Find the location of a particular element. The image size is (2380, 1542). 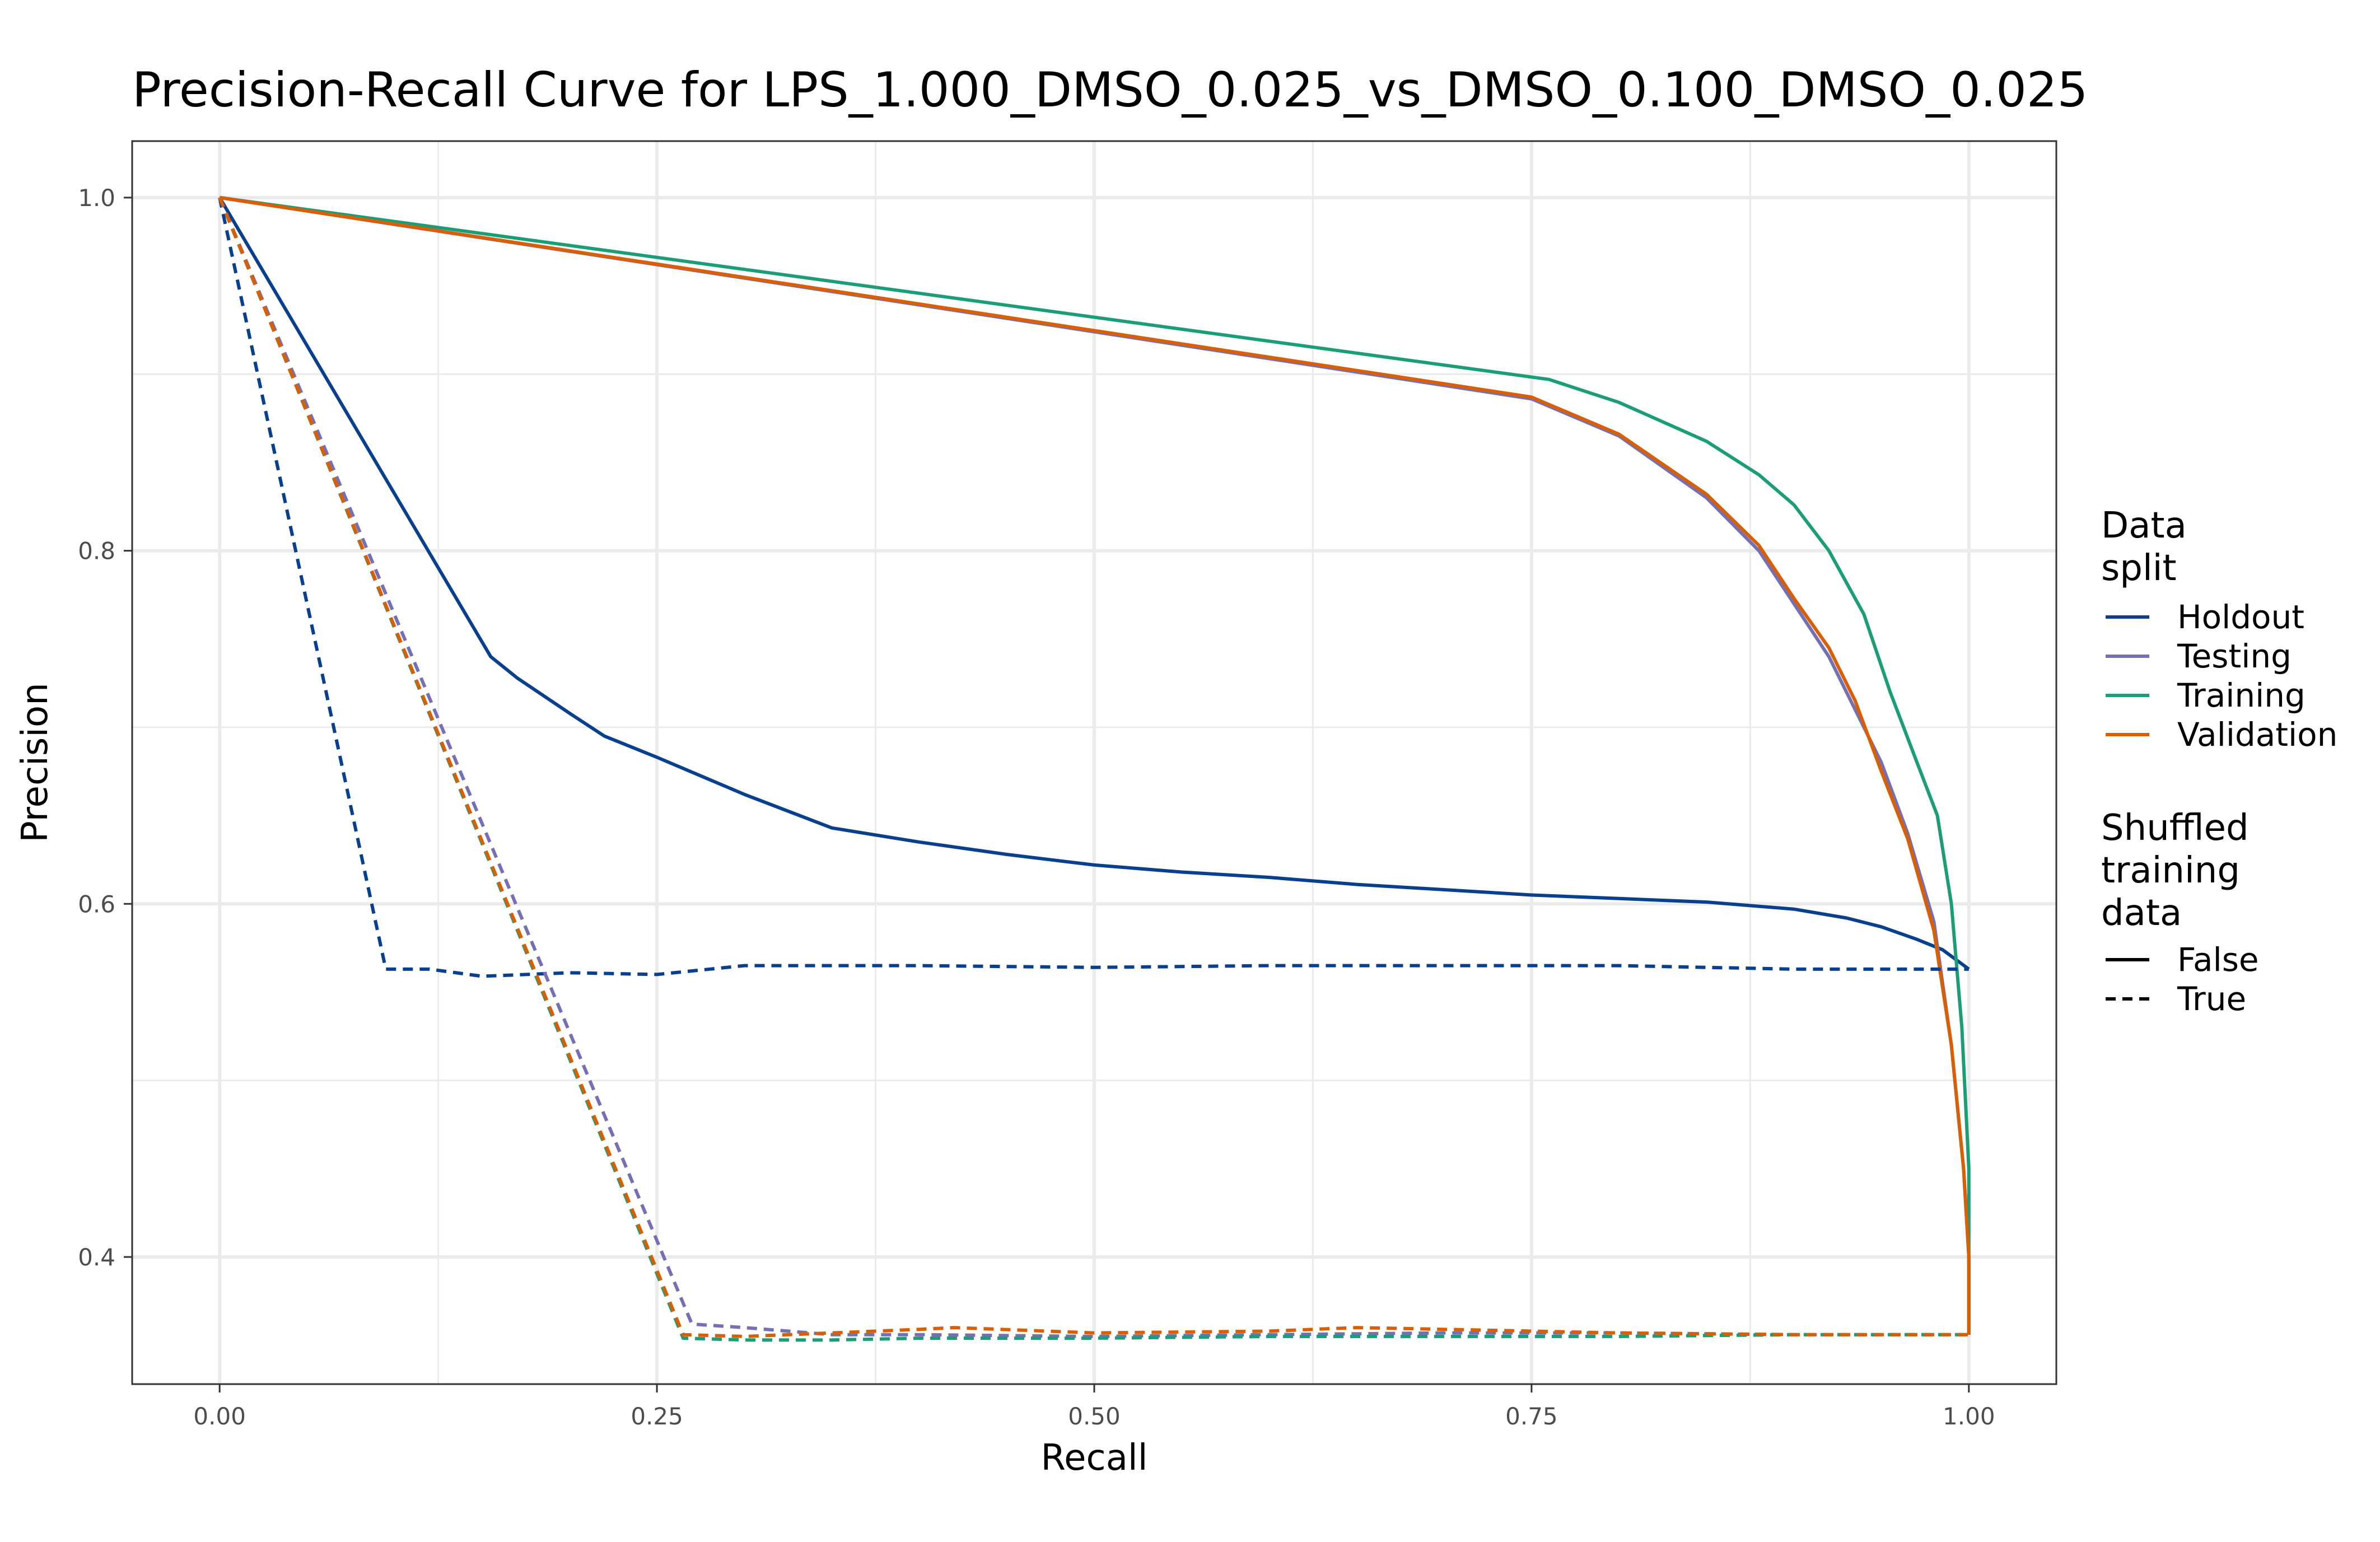

y-tick-label: 0.4 is located at coordinates (97, 1257).